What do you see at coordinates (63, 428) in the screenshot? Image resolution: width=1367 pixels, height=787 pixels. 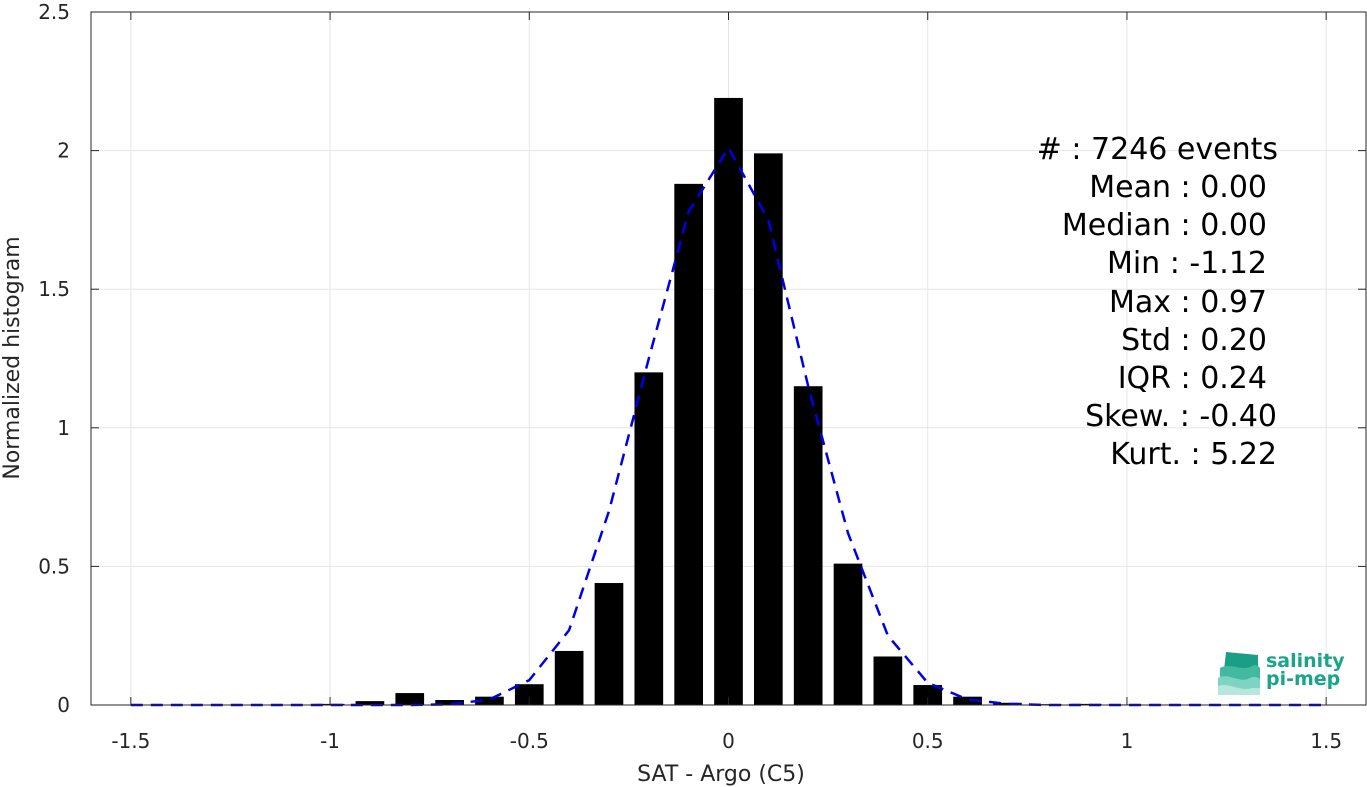 I see `y-tick-label: 1` at bounding box center [63, 428].